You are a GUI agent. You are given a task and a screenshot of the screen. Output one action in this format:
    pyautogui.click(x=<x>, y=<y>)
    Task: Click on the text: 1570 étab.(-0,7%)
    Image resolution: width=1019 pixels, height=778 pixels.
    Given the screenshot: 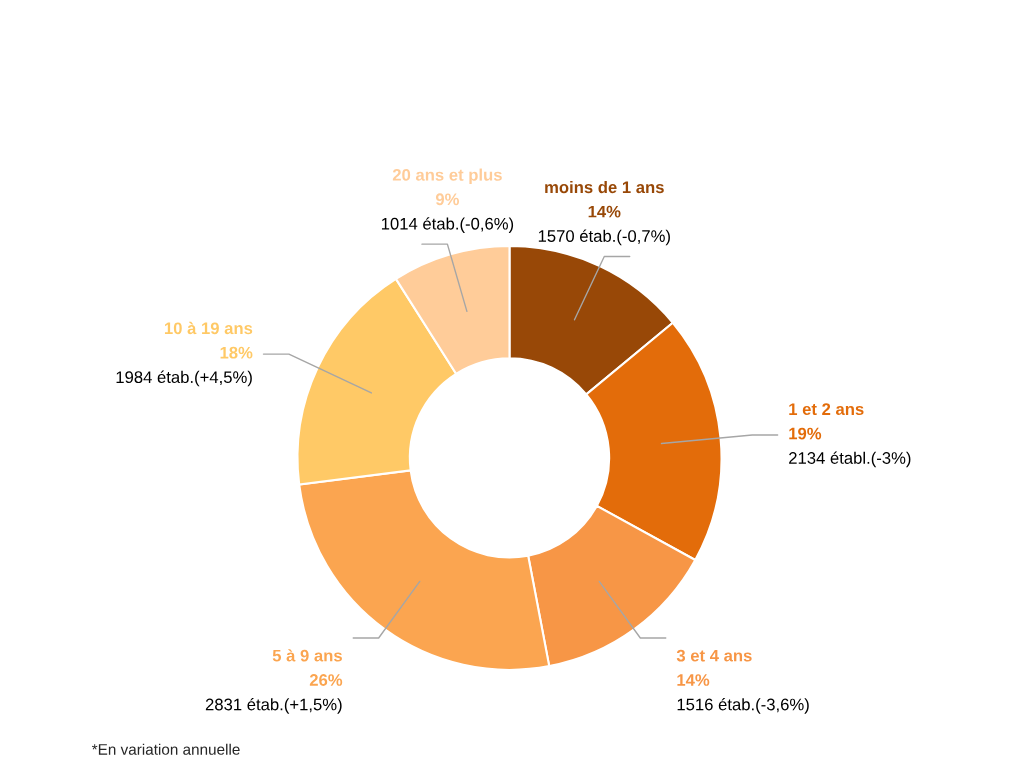 What is the action you would take?
    pyautogui.click(x=604, y=237)
    